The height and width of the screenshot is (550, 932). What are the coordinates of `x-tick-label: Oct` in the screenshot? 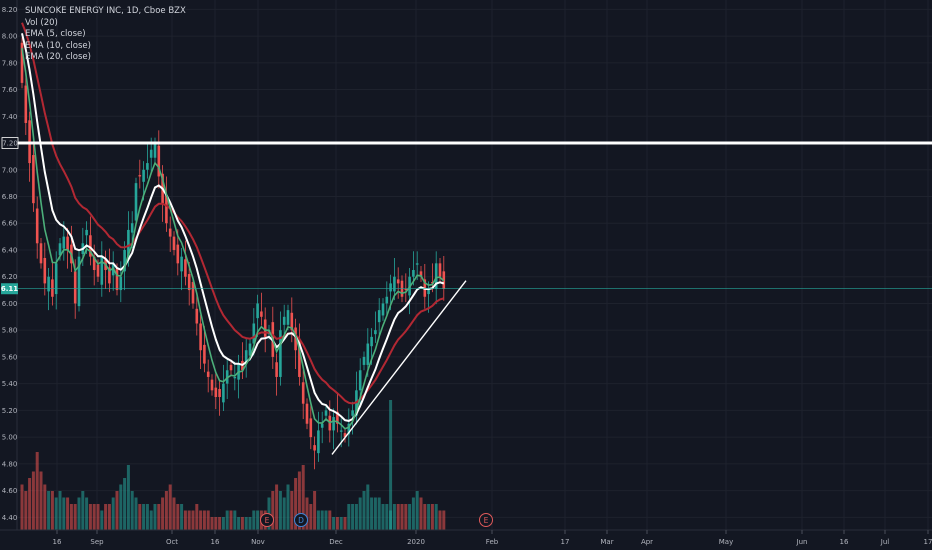 It's located at (172, 542).